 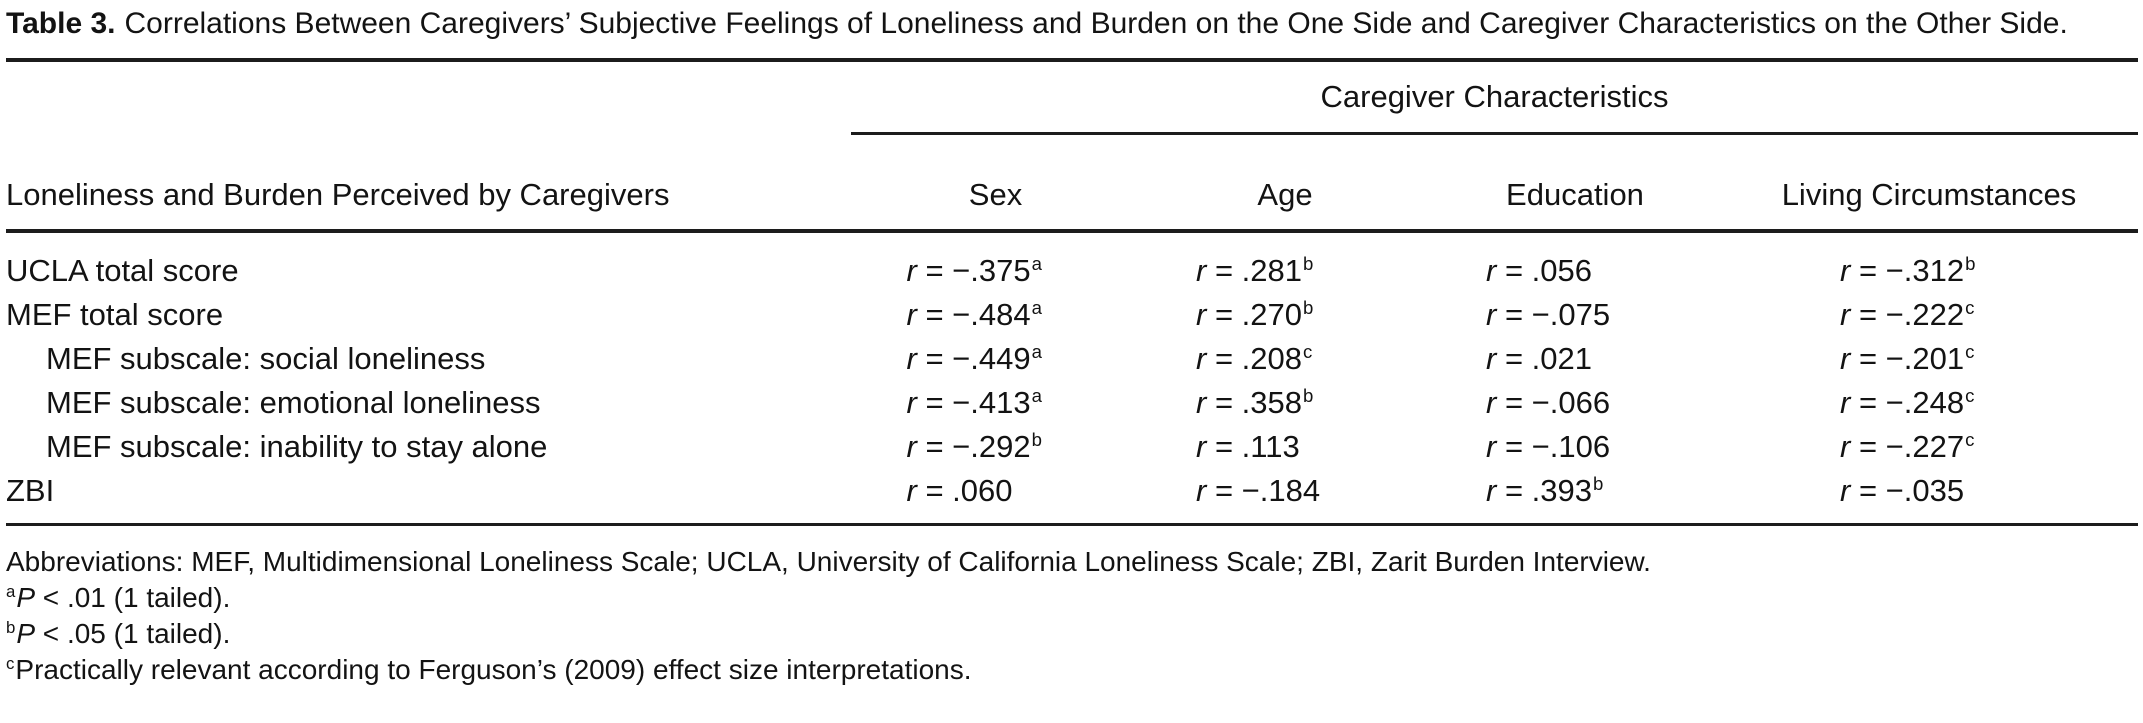 I want to click on r-value-cell: r = −.184, so click(x=1285, y=497).